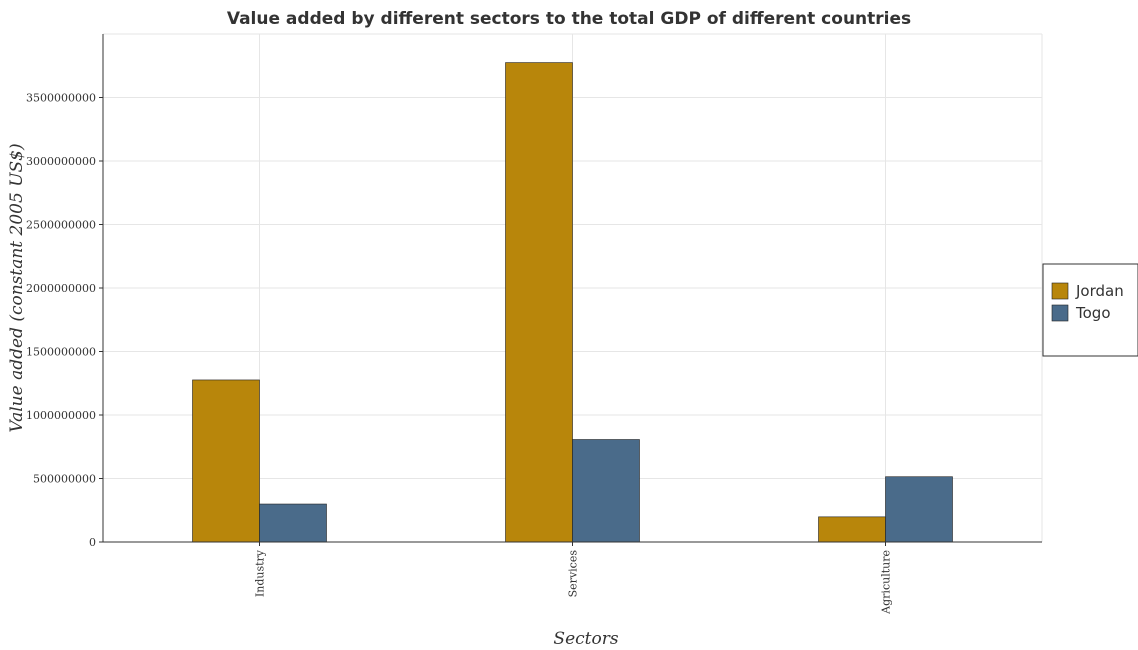 The height and width of the screenshot is (650, 1138). What do you see at coordinates (539, 302) in the screenshot?
I see `bar-jordan-services` at bounding box center [539, 302].